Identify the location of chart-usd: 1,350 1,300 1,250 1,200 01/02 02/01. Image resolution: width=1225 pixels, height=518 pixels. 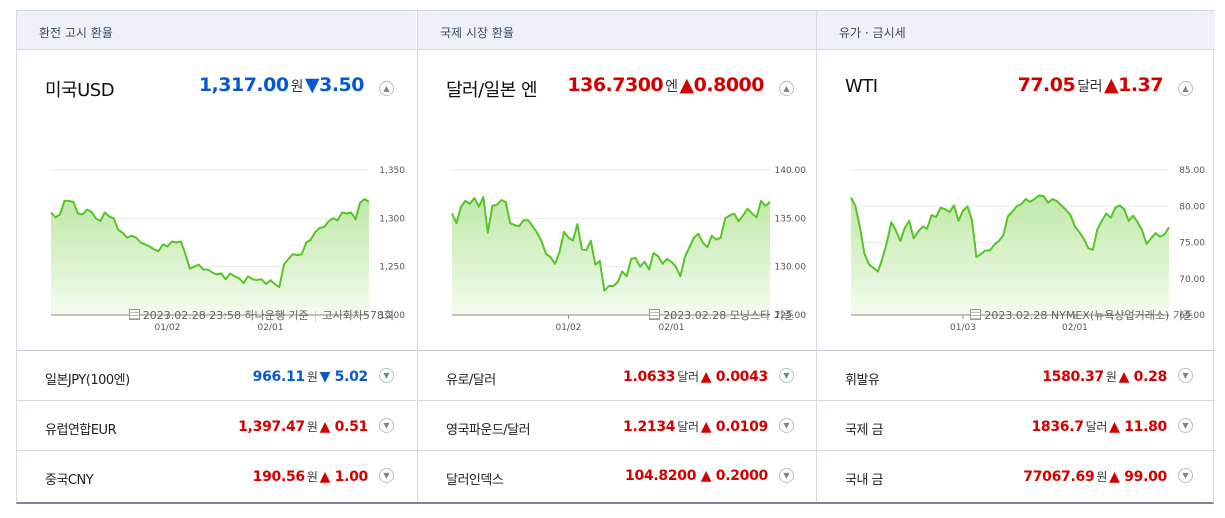
(227, 249).